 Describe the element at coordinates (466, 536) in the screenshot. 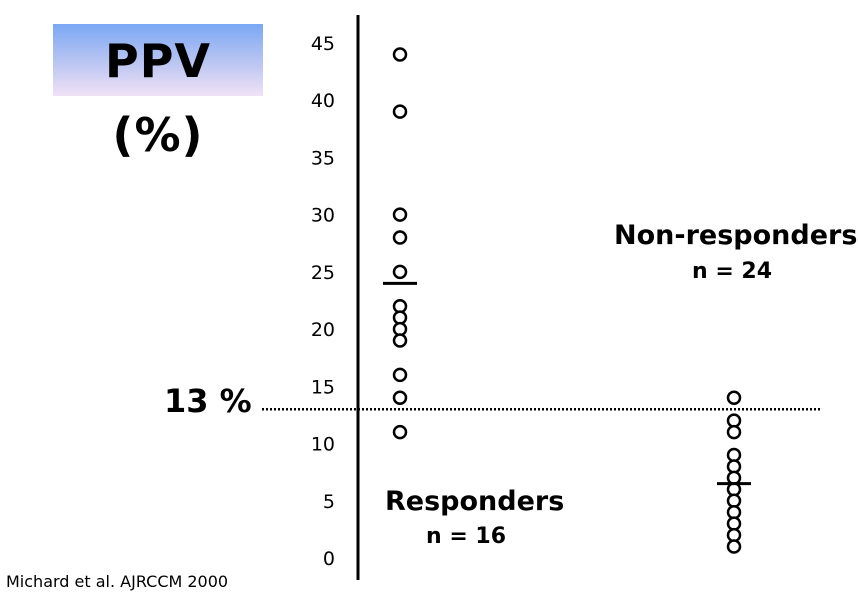

I see `responders-n: n = 16` at that location.